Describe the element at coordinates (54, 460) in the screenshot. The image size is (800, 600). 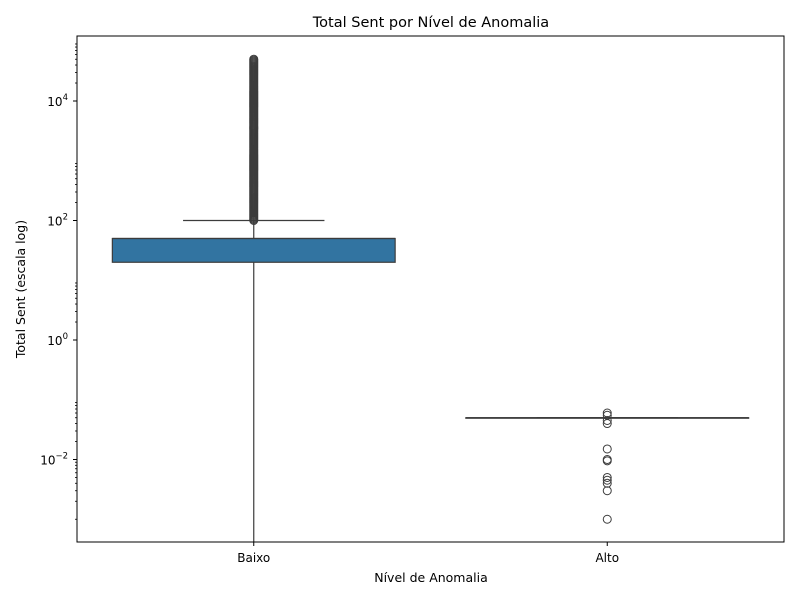
I see `y-tick-label: 10⁻²` at that location.